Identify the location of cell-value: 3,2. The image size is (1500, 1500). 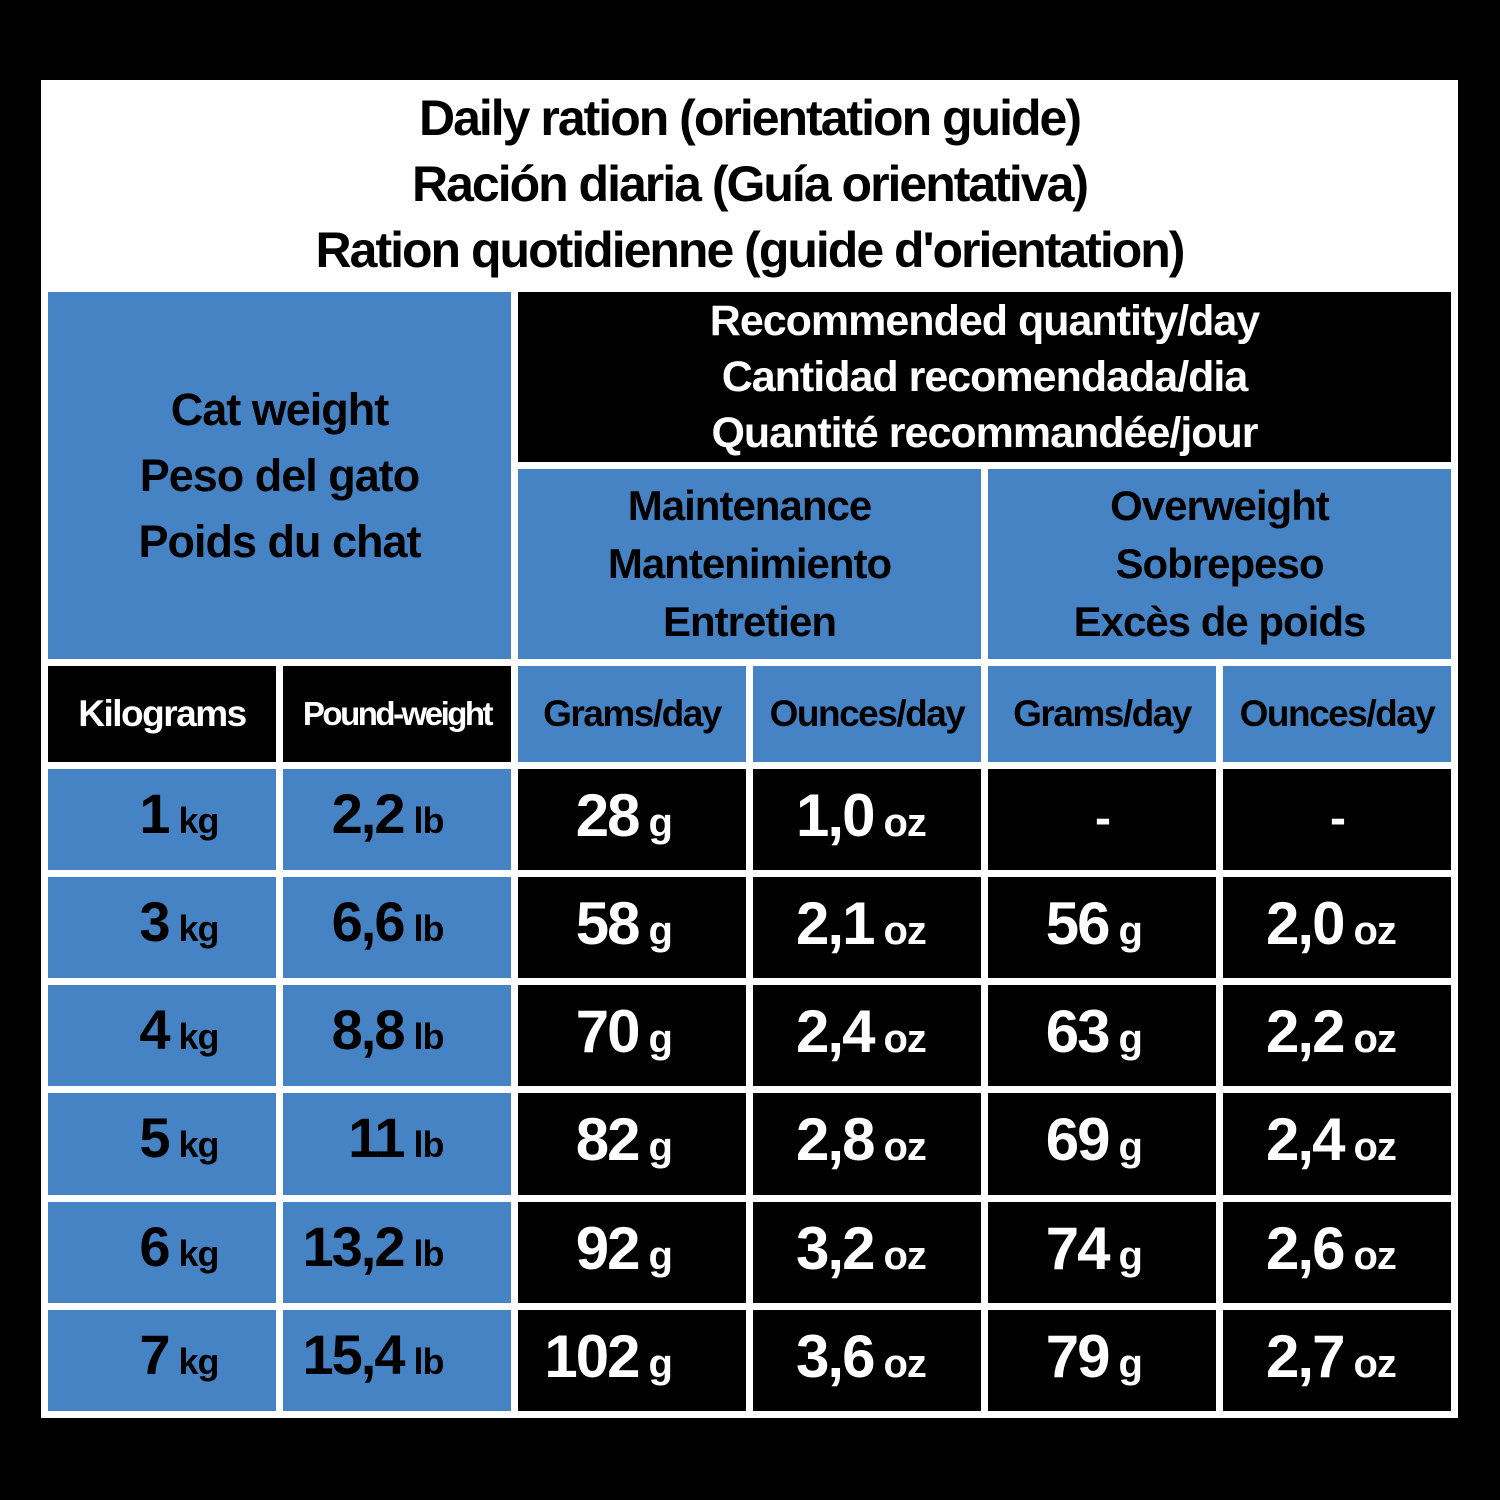
(835, 1248).